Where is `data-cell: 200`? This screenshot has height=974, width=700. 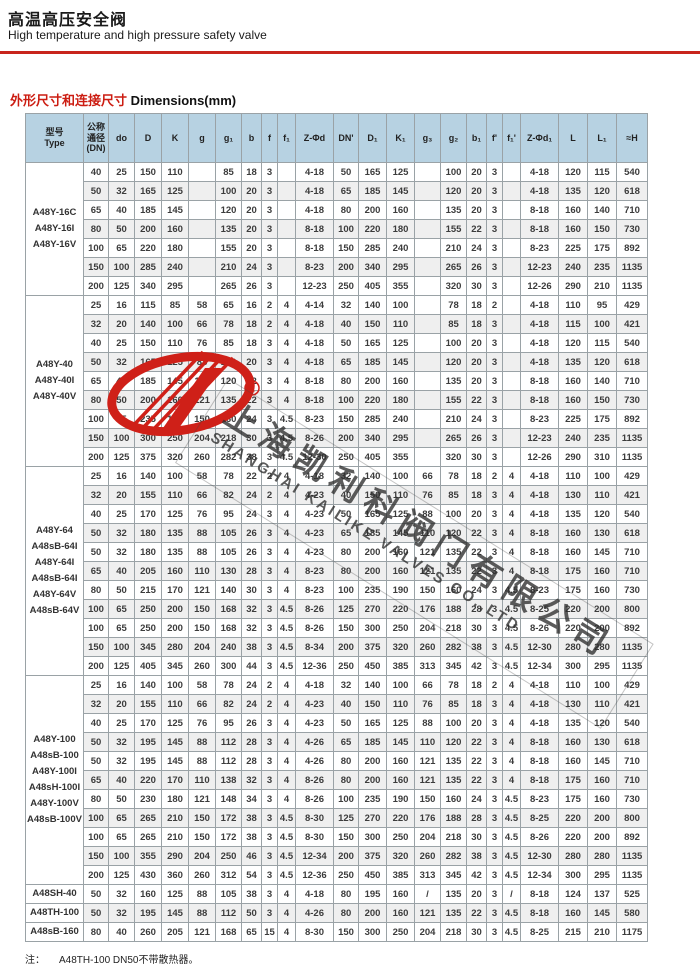 data-cell: 200 is located at coordinates (602, 818).